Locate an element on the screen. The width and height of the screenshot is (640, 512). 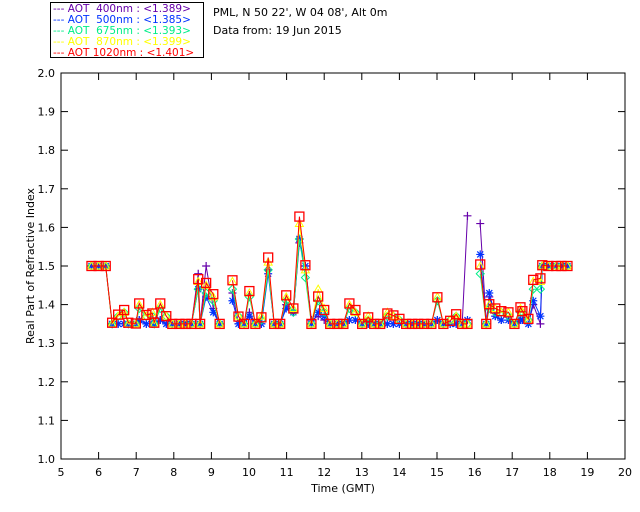
y-axis-label: Real Part of Refractive Index is located at coordinates (30, 265).